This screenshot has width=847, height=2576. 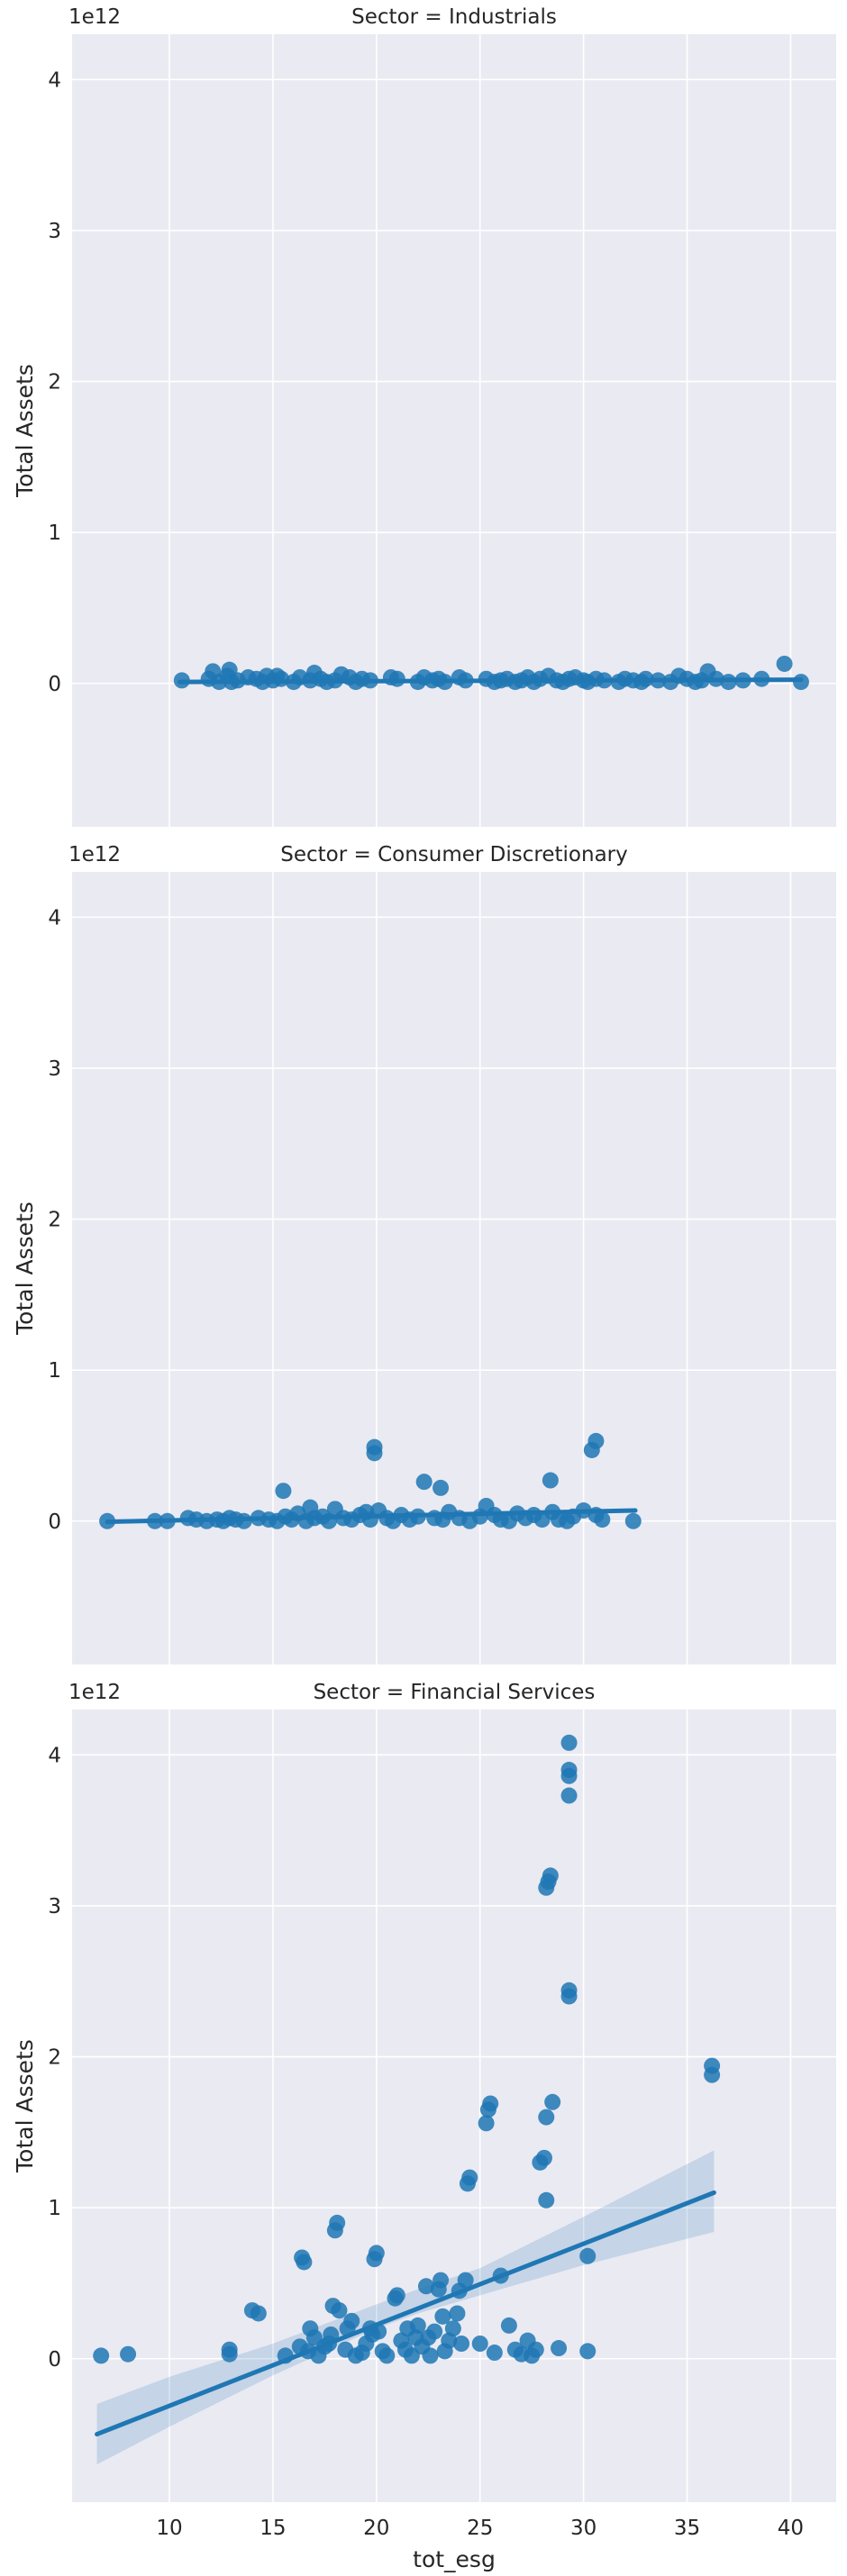 I want to click on x-tick-label: 10, so click(x=169, y=2528).